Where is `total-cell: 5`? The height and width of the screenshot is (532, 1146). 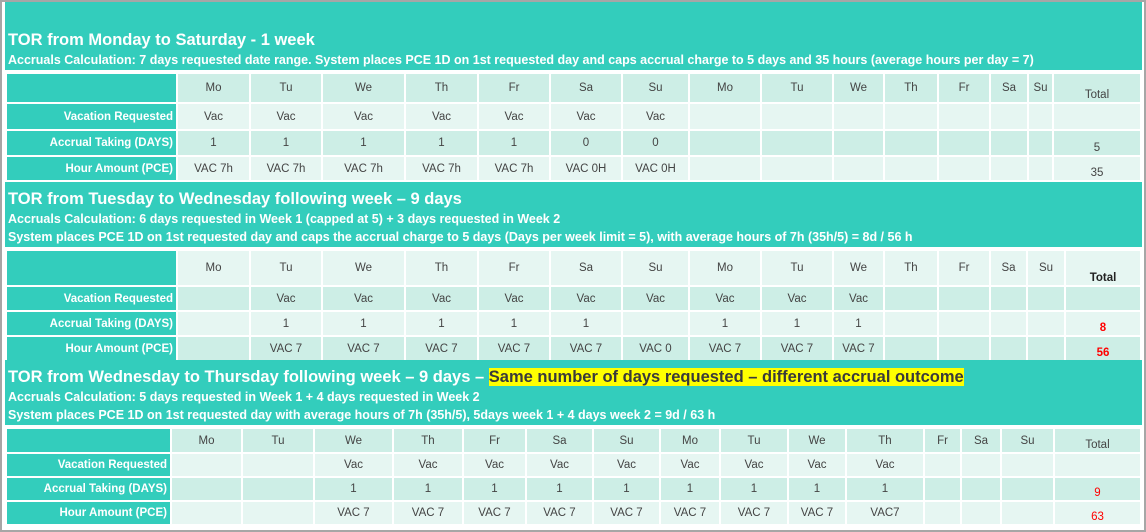
total-cell: 5 is located at coordinates (1097, 143).